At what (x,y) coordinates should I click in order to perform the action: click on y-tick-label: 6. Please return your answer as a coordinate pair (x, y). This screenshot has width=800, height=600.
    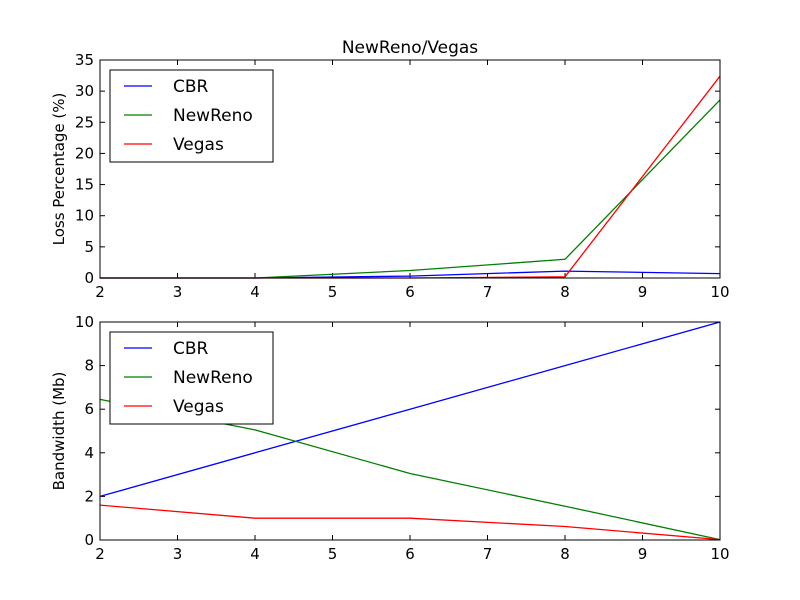
    Looking at the image, I should click on (89, 409).